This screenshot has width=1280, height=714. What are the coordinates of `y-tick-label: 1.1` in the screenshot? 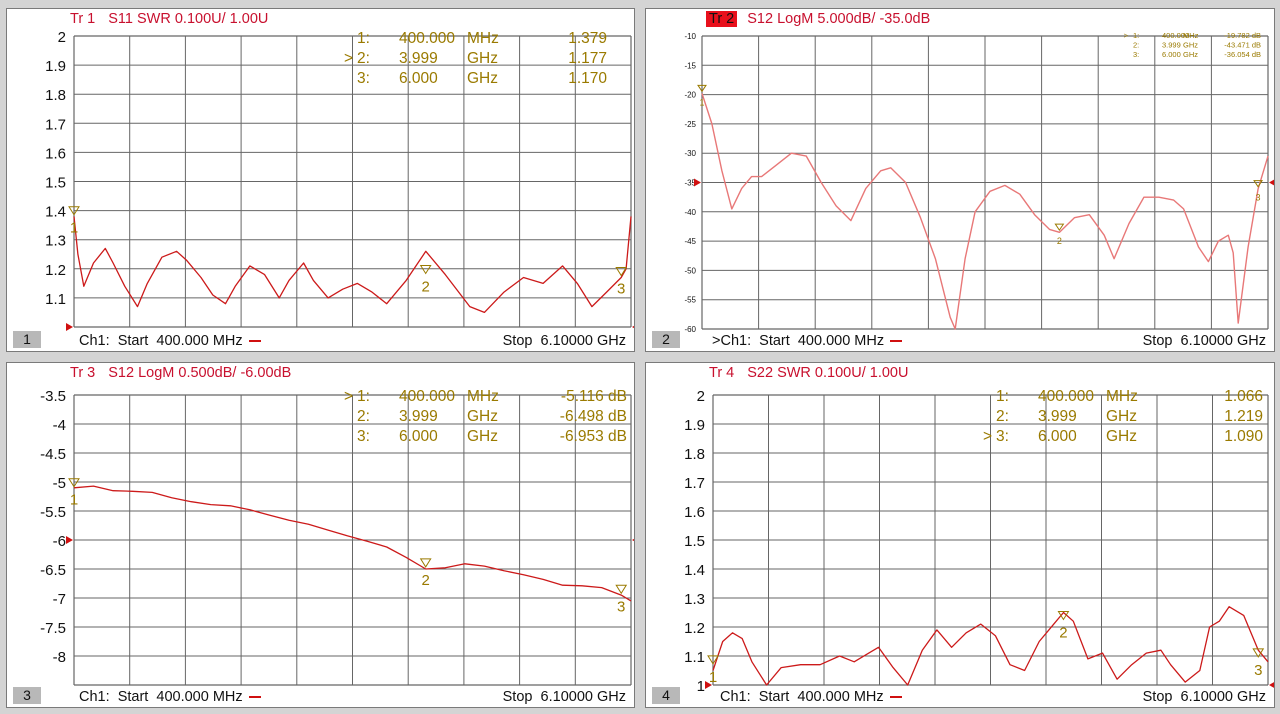 It's located at (55, 299).